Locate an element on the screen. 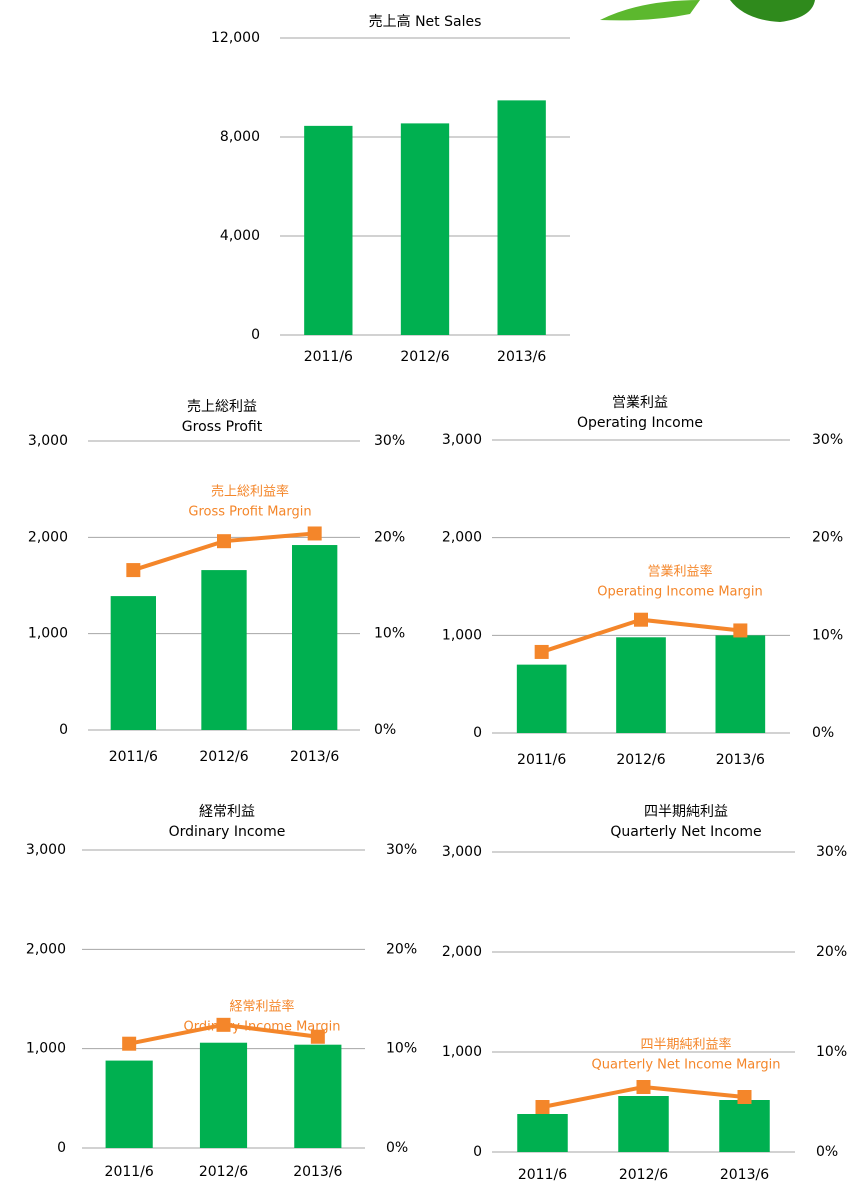 This screenshot has width=858, height=1185. margin-label: Quarterly Net Income Margin is located at coordinates (686, 1065).